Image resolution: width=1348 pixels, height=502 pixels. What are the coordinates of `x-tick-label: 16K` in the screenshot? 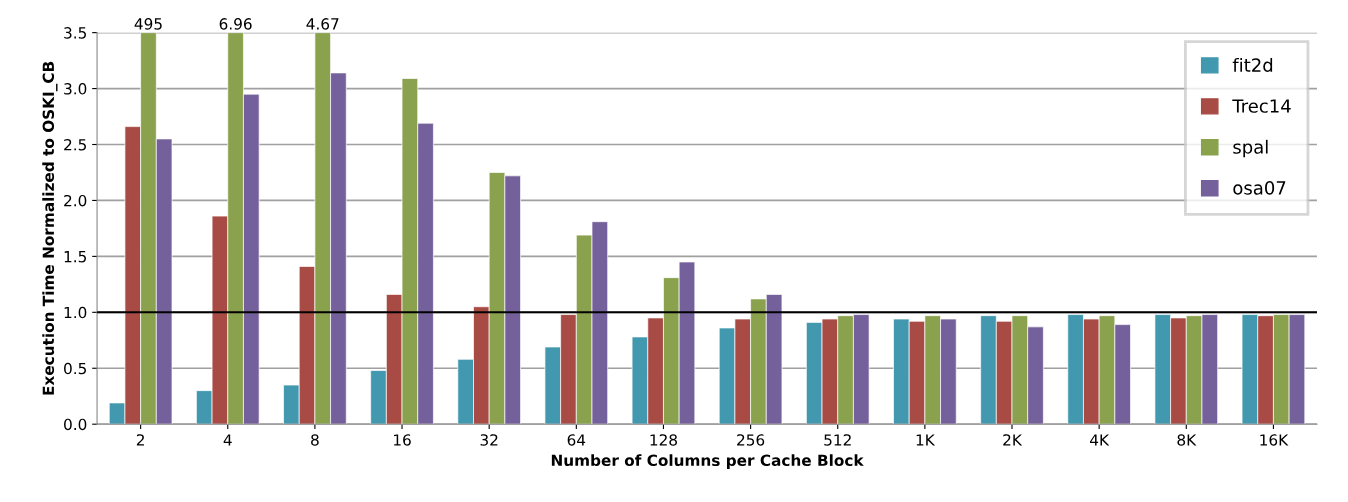 It's located at (1274, 440).